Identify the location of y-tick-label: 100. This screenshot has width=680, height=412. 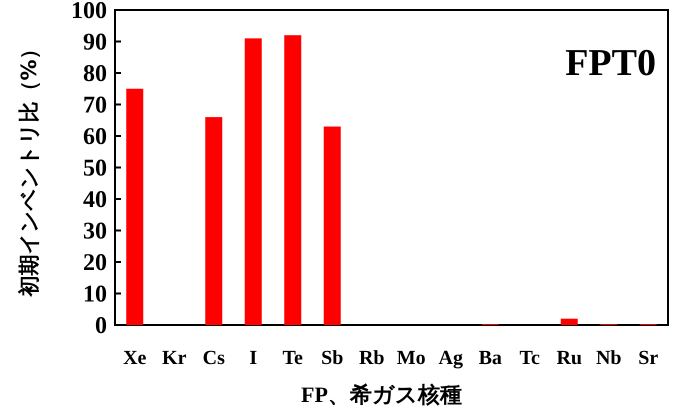
(89, 12).